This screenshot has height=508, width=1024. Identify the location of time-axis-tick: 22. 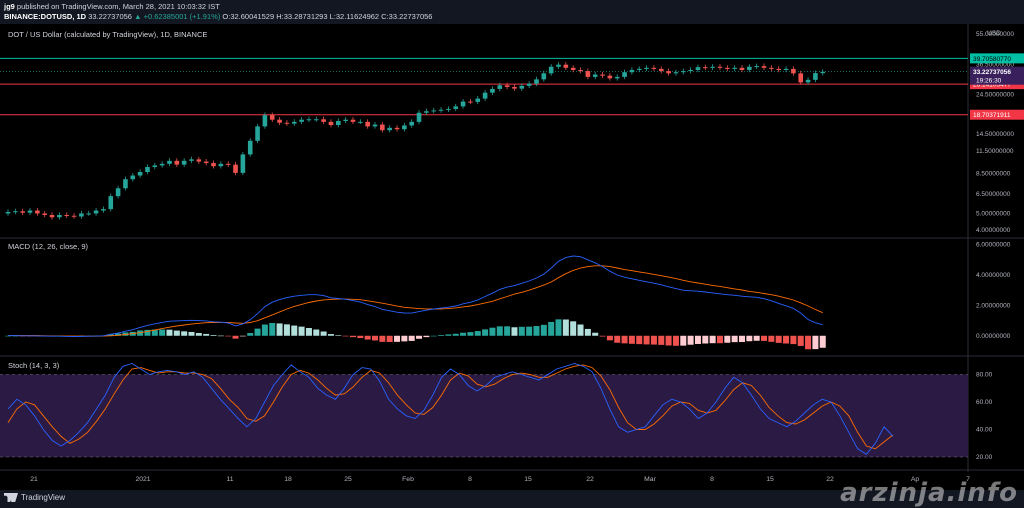
(830, 479).